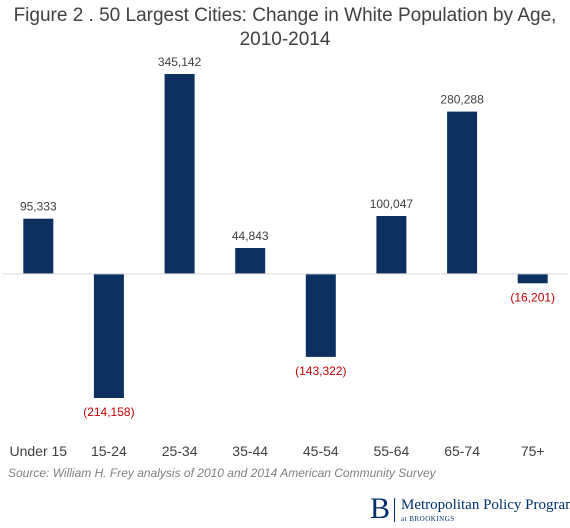 The image size is (570, 528). I want to click on logo-subtitle: at BROOKINGS, so click(428, 519).